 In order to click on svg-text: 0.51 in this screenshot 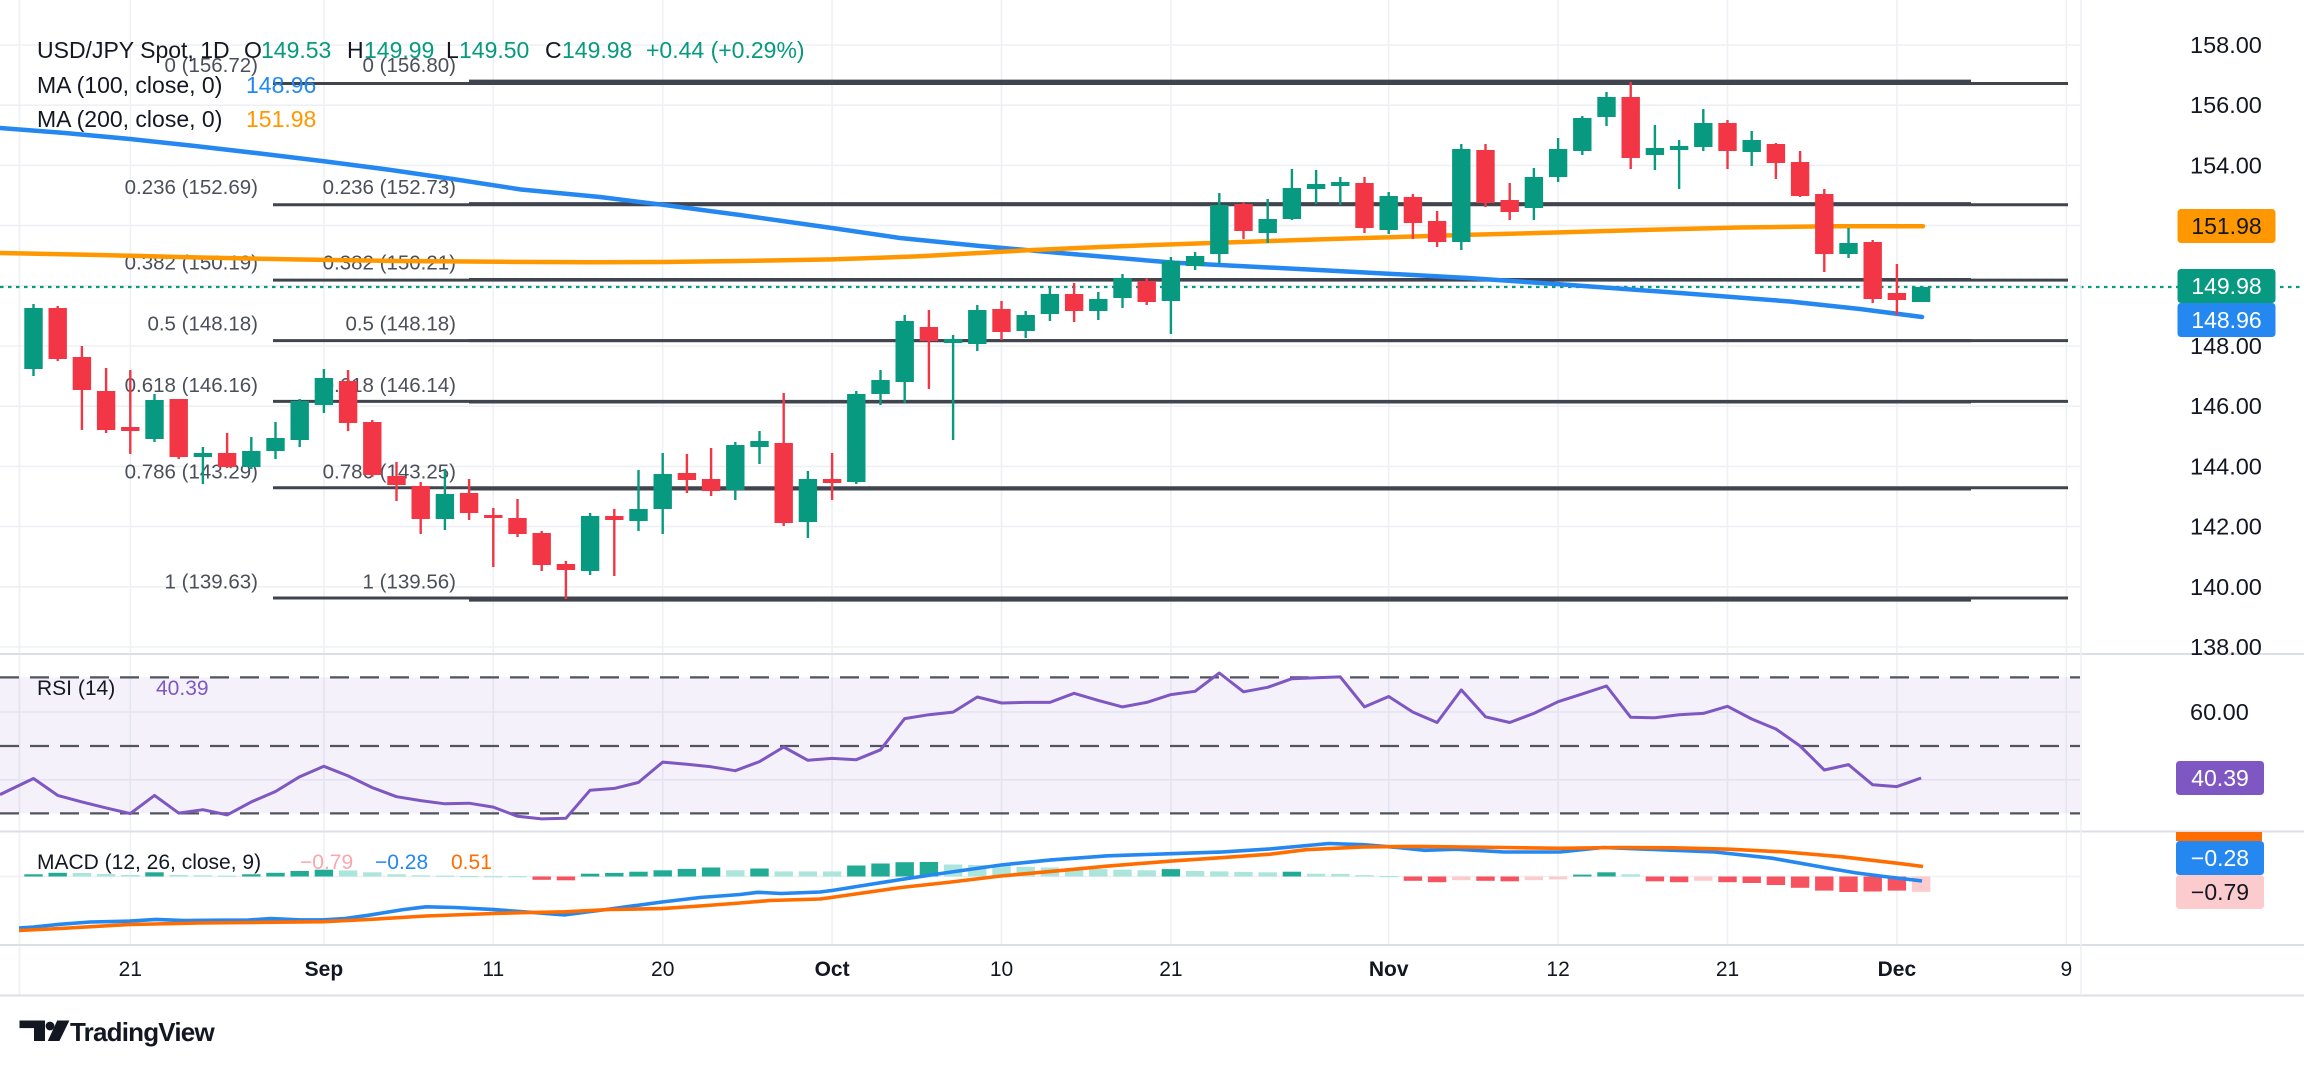, I will do `click(471, 862)`.